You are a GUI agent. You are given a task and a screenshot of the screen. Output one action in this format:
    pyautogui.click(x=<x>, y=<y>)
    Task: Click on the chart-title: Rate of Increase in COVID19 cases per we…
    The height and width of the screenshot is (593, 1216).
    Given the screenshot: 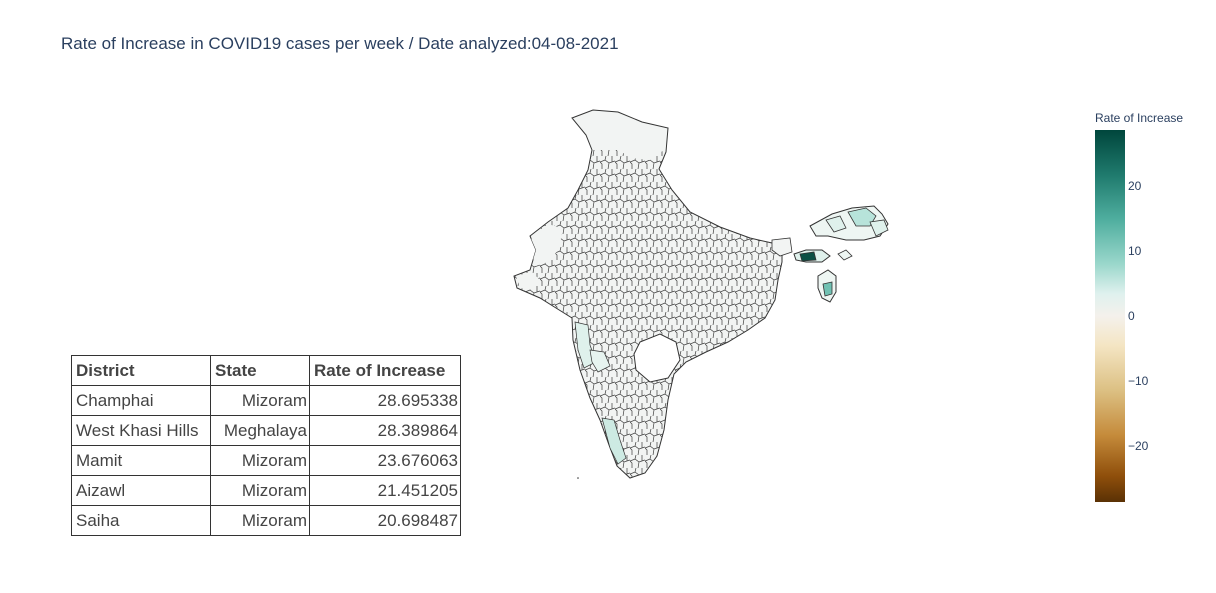 What is the action you would take?
    pyautogui.click(x=340, y=43)
    